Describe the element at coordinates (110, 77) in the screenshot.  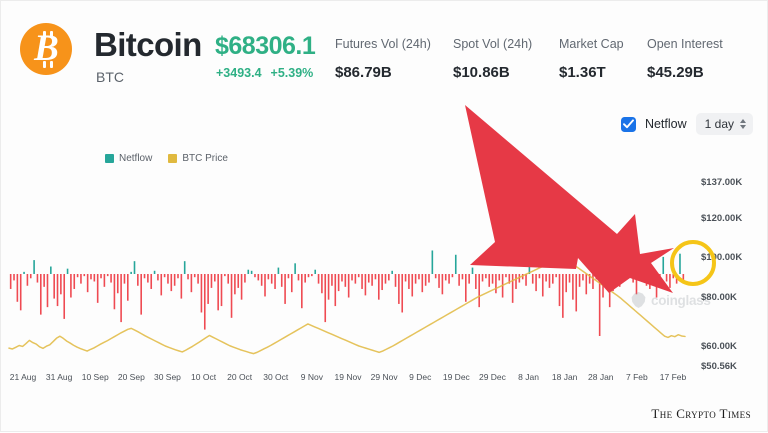
I see `coin-ticker: BTC` at that location.